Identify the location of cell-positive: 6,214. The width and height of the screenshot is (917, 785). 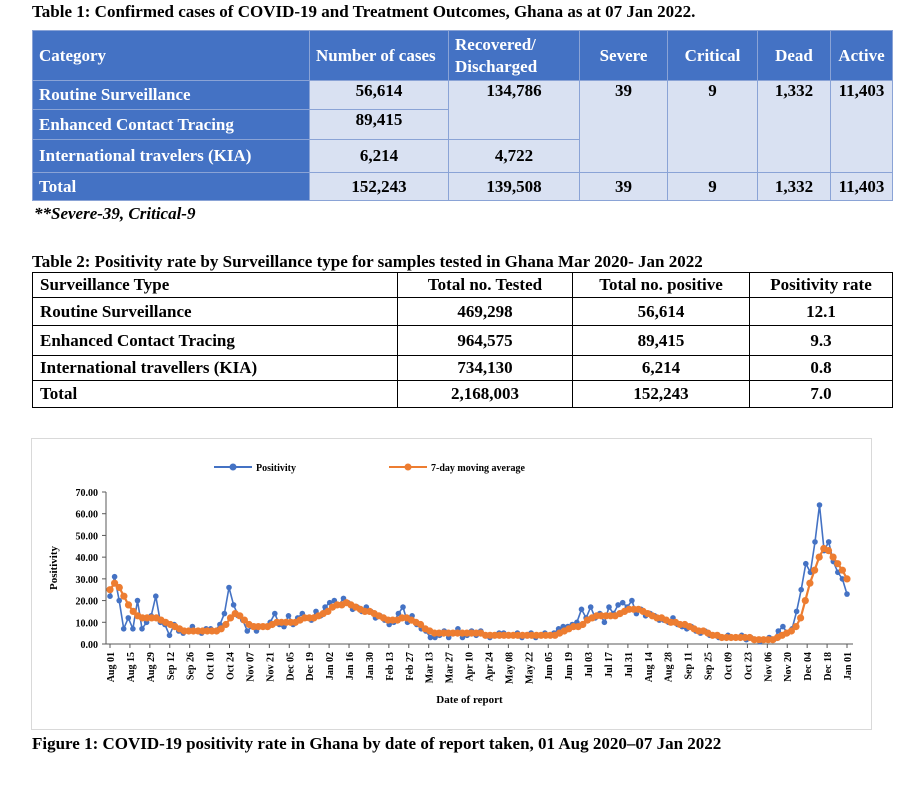
(661, 368).